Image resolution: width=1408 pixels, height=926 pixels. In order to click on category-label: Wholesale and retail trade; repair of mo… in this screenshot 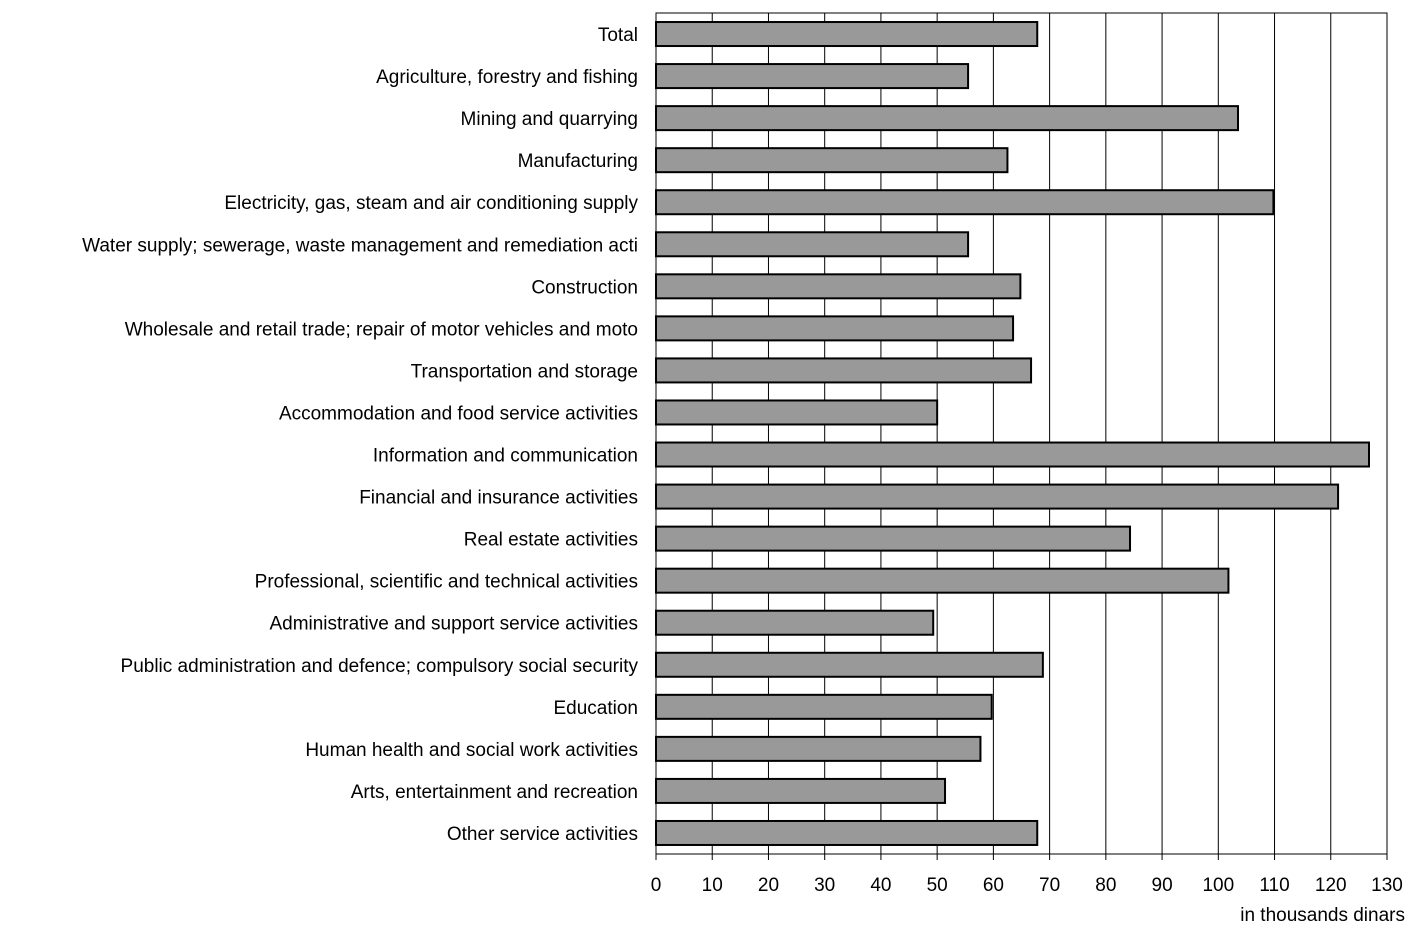, I will do `click(381, 329)`.